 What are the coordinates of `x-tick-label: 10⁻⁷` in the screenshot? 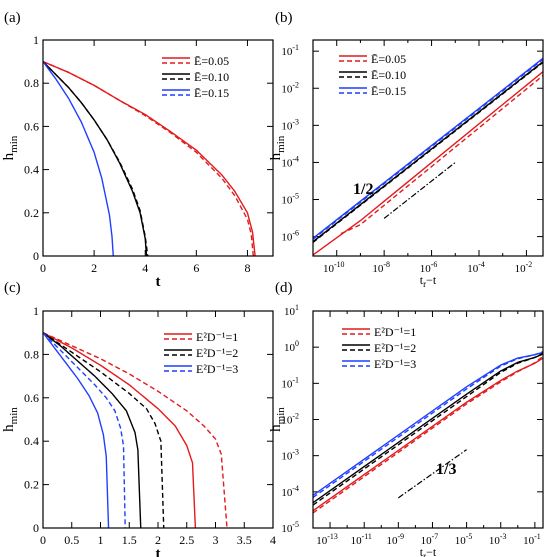 It's located at (430, 539).